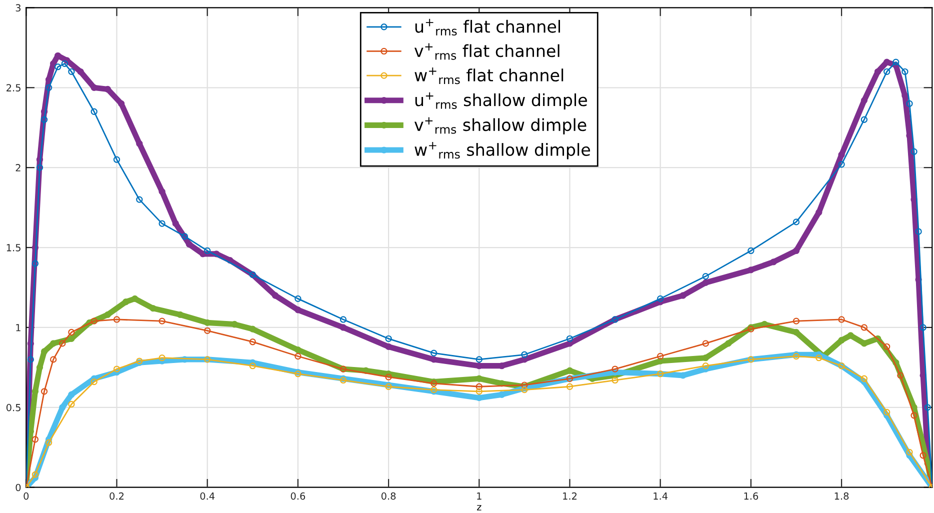 The width and height of the screenshot is (934, 513). Describe the element at coordinates (18, 168) in the screenshot. I see `y-tick-label: 2` at that location.